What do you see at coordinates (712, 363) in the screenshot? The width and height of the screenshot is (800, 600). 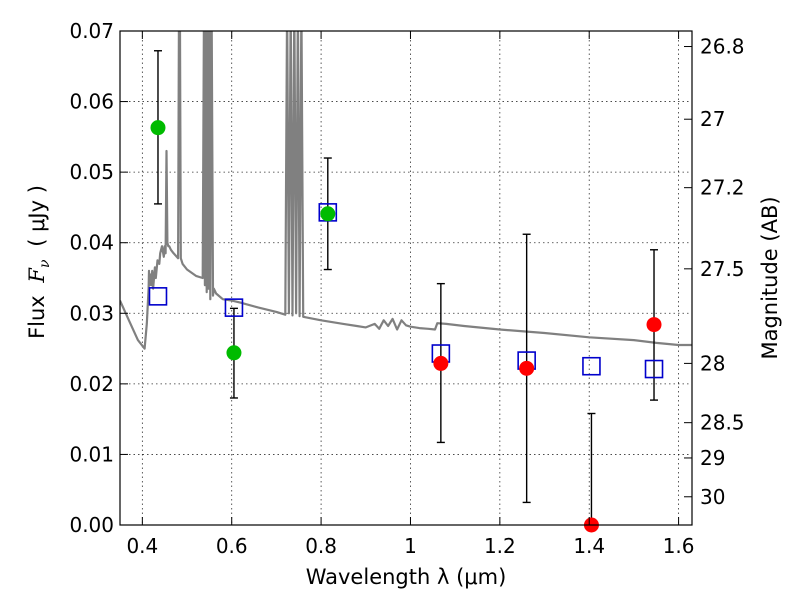 I see `mag-tick-label: 28` at bounding box center [712, 363].